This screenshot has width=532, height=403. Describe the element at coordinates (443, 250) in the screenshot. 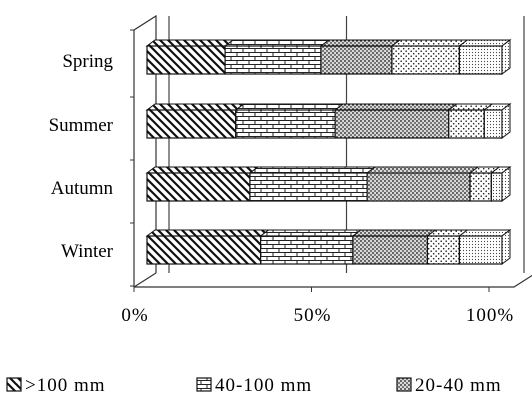

I see `bar-winter-s3` at that location.